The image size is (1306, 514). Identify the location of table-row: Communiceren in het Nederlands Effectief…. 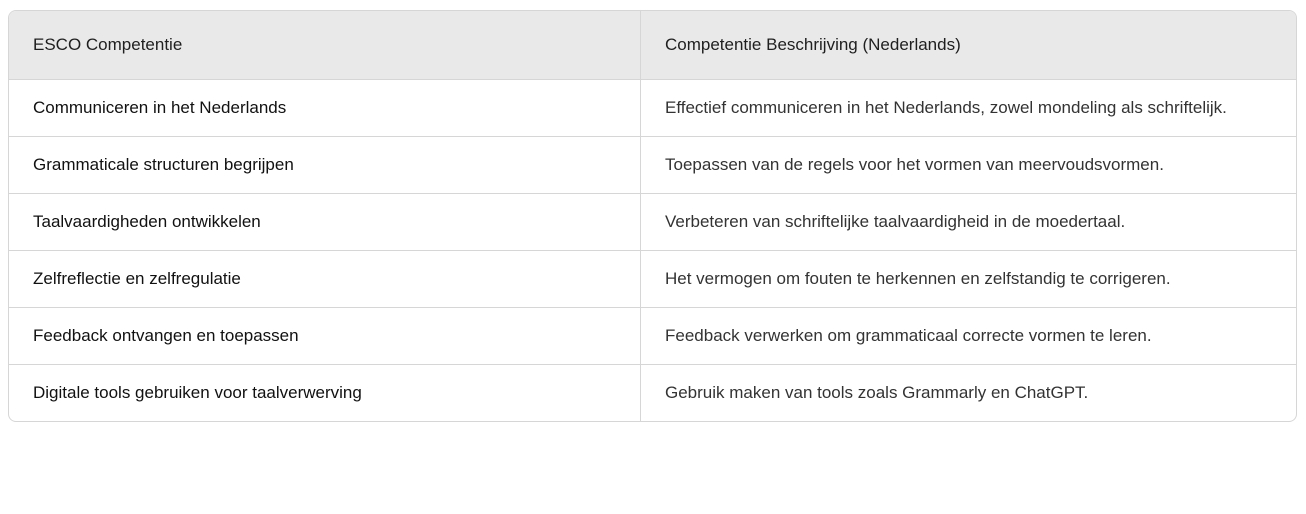
(652, 108).